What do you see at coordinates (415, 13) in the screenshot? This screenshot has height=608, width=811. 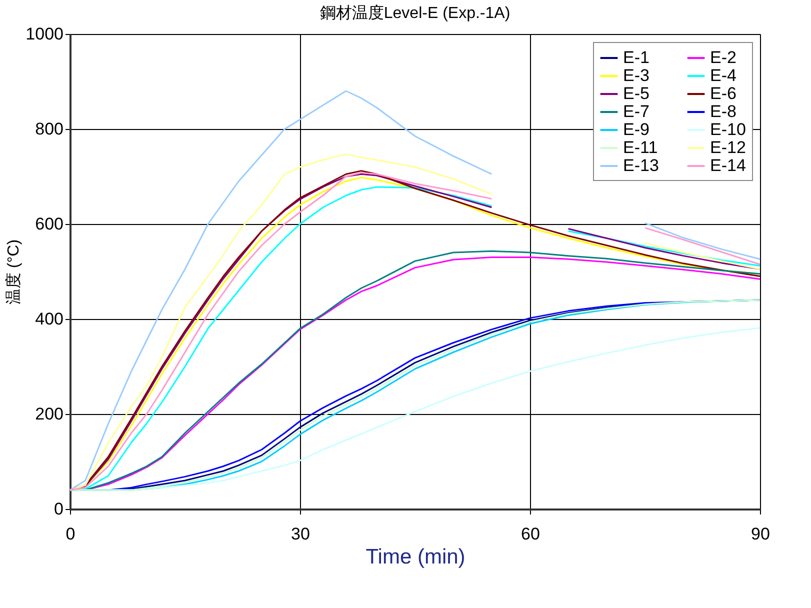 I see `chart-title: 鋼材温度Level-E (Exp.-1A)` at bounding box center [415, 13].